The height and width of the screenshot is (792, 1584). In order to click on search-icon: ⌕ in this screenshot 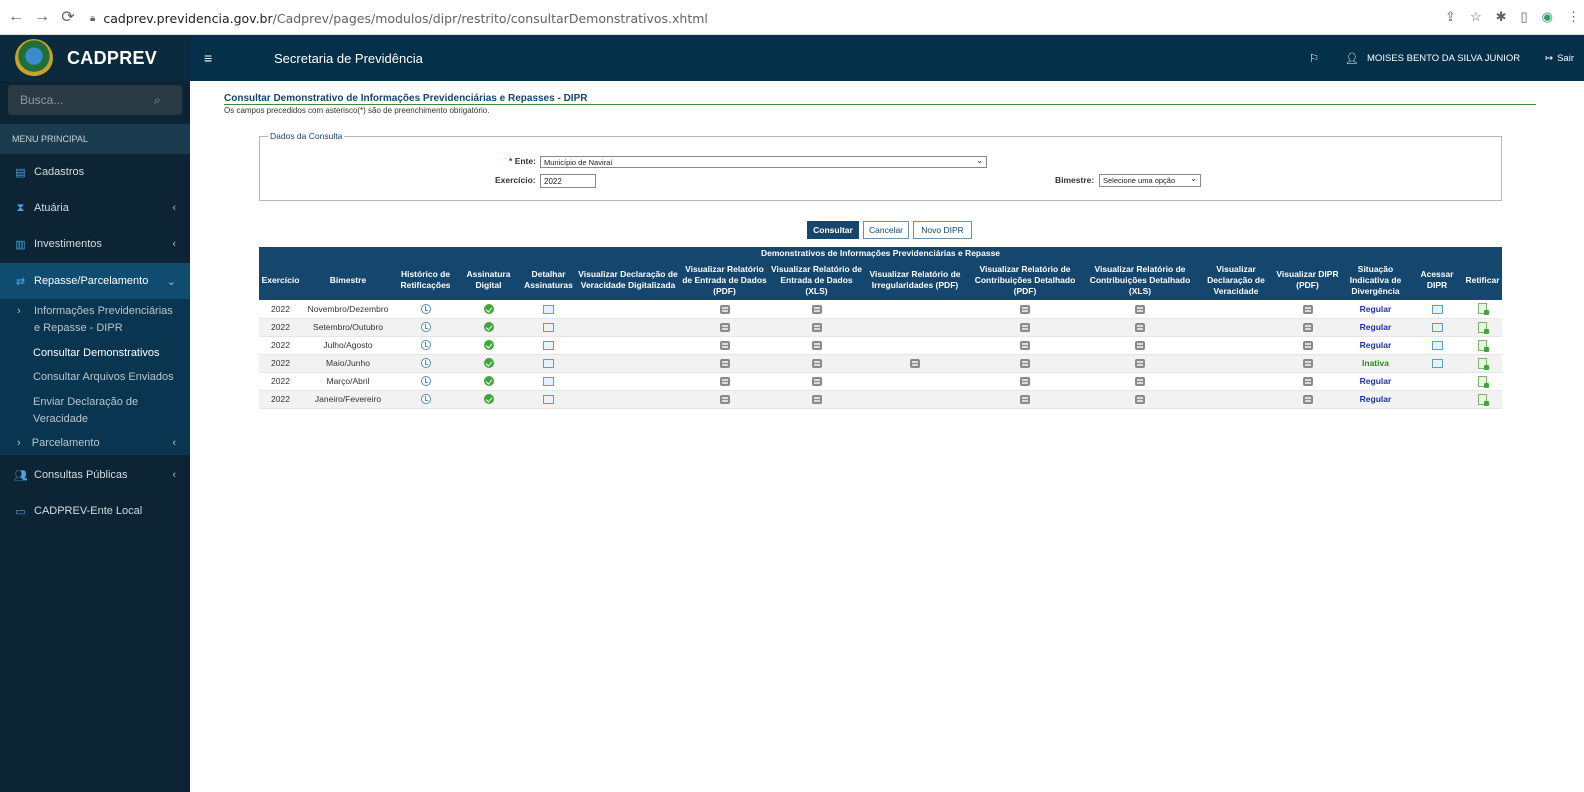, I will do `click(157, 99)`.